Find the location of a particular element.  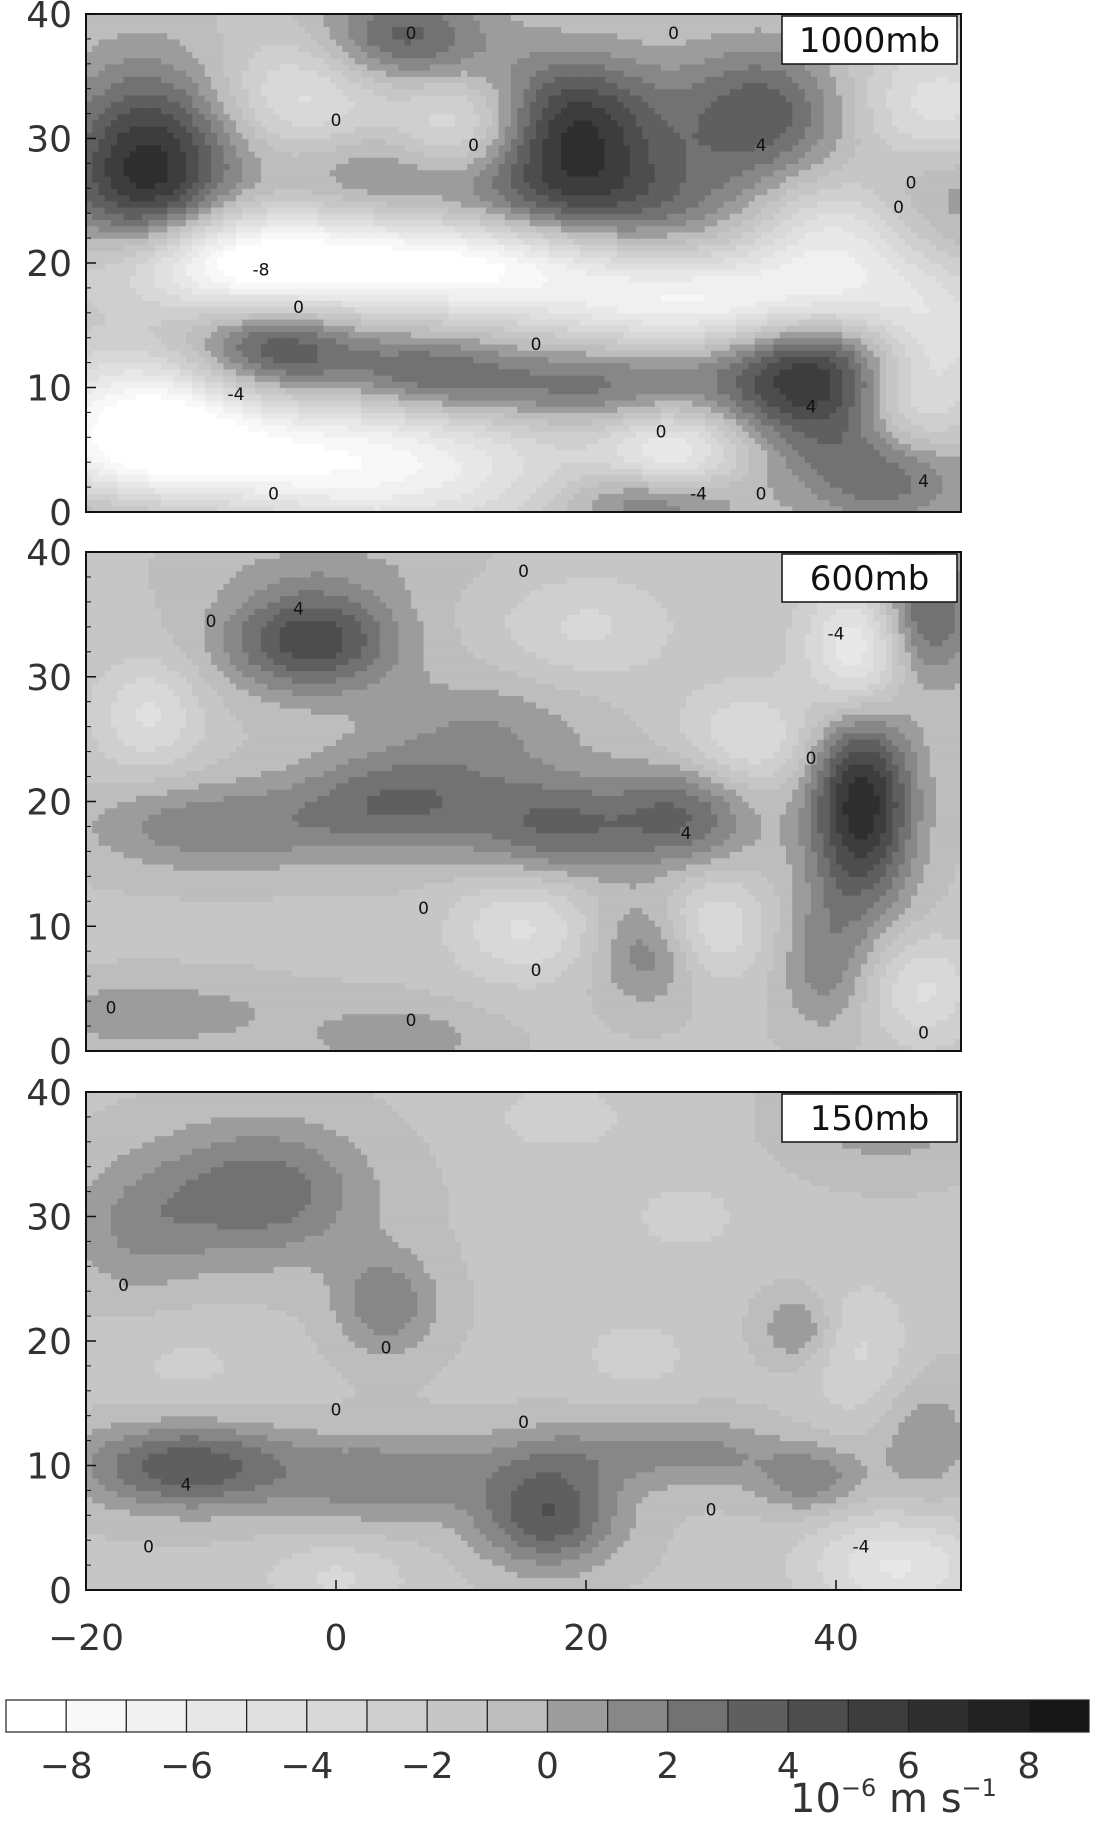

colorbar-tick-label: −4 is located at coordinates (306, 1766).